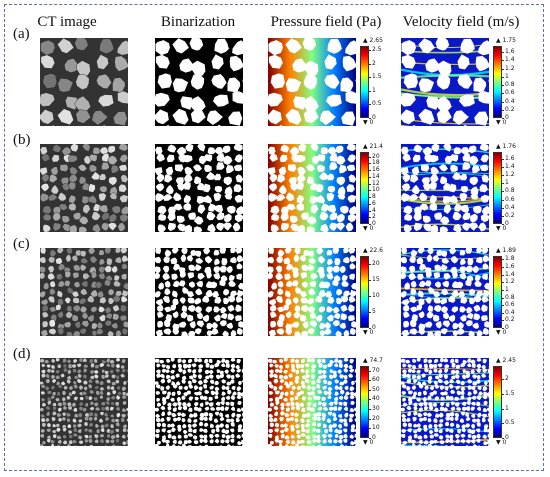 The width and height of the screenshot is (550, 477). I want to click on velocity-colorbar-tick: 1.5, so click(508, 393).